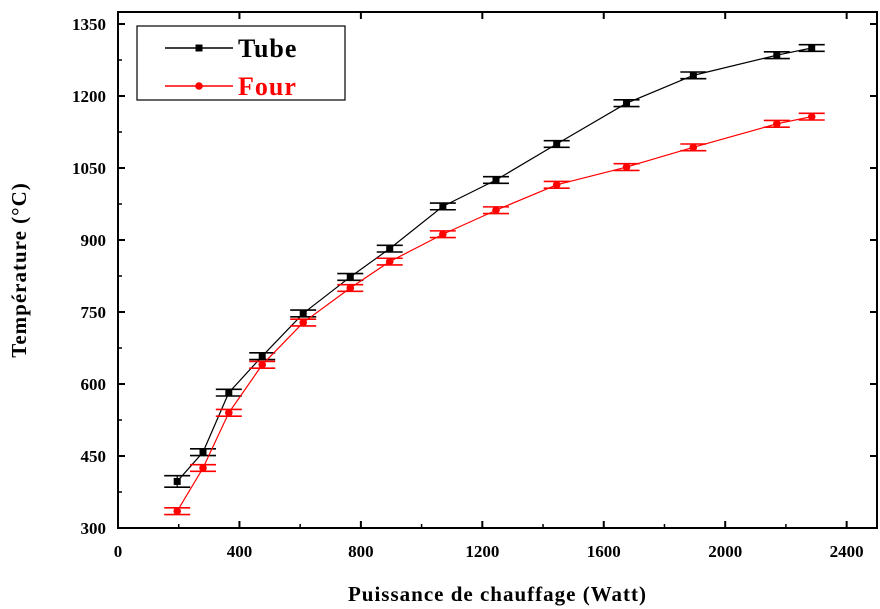 The width and height of the screenshot is (880, 609). I want to click on y-tick-label: 1350, so click(89, 24).